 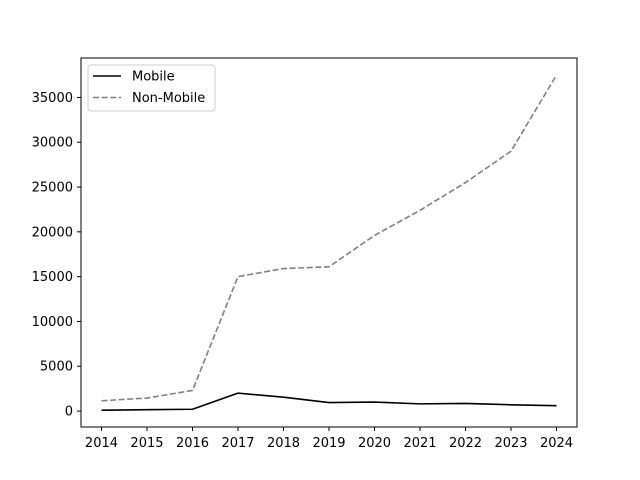 I want to click on legend-label-non-mobile: Non-Mobile, so click(x=168, y=98).